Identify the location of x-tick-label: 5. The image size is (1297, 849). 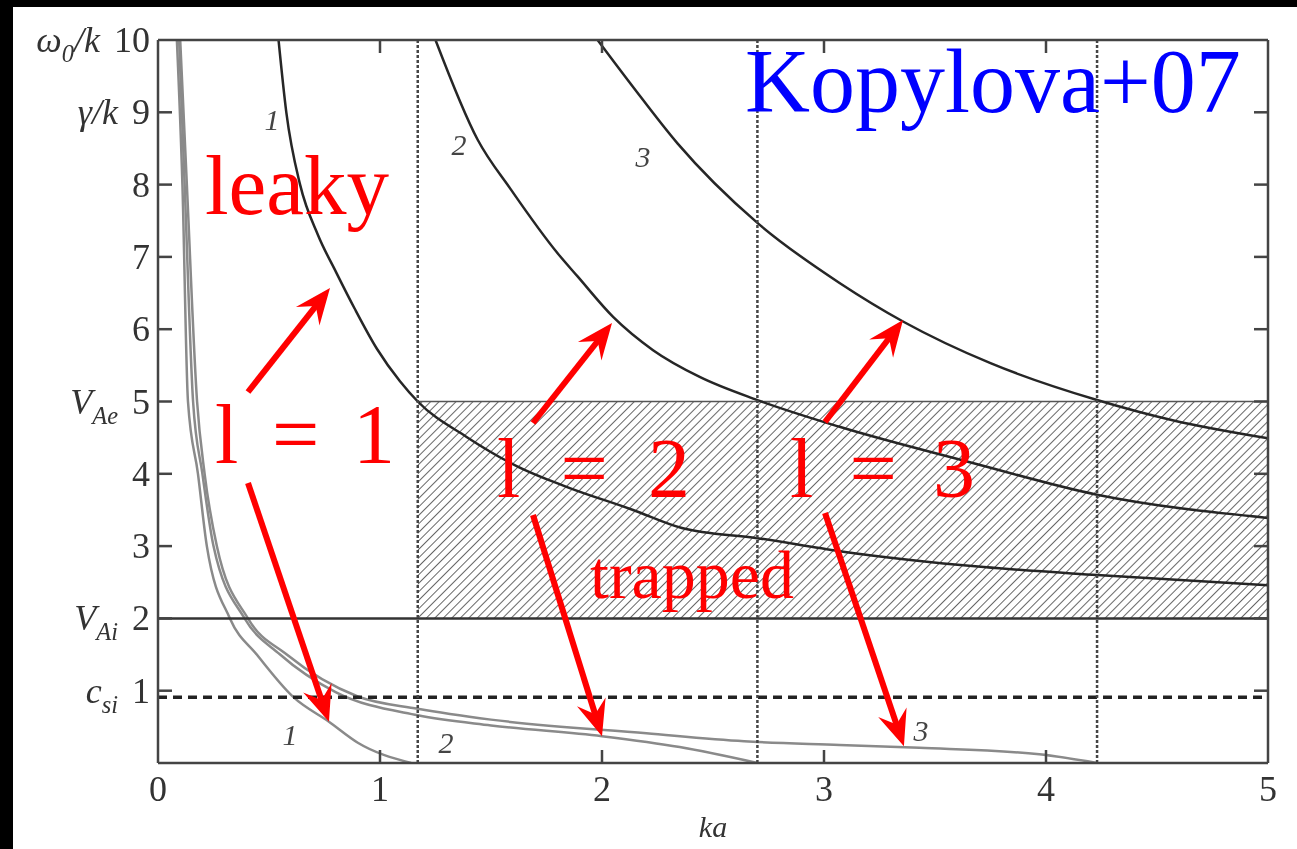
(1268, 789).